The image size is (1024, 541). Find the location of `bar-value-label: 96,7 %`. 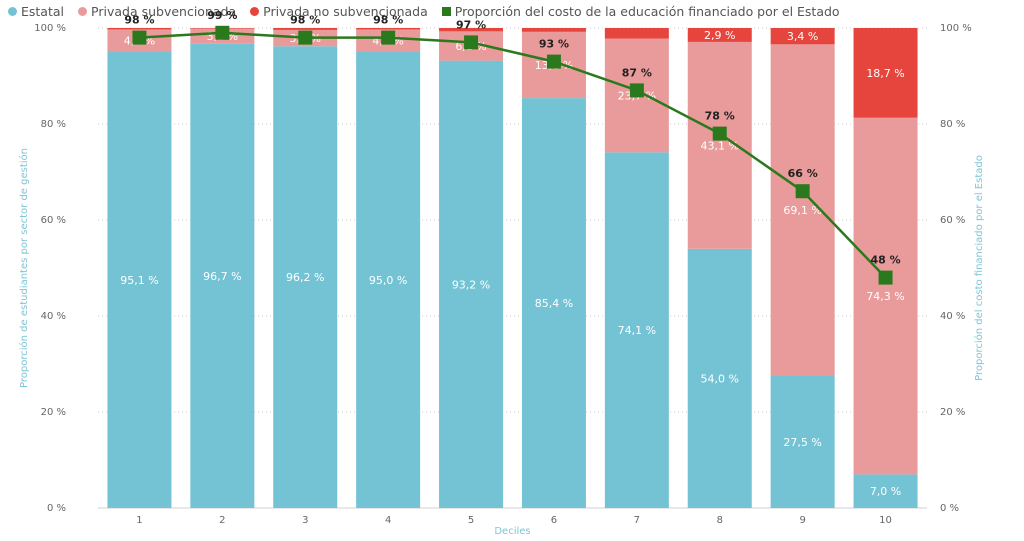

bar-value-label: 96,7 % is located at coordinates (222, 276).